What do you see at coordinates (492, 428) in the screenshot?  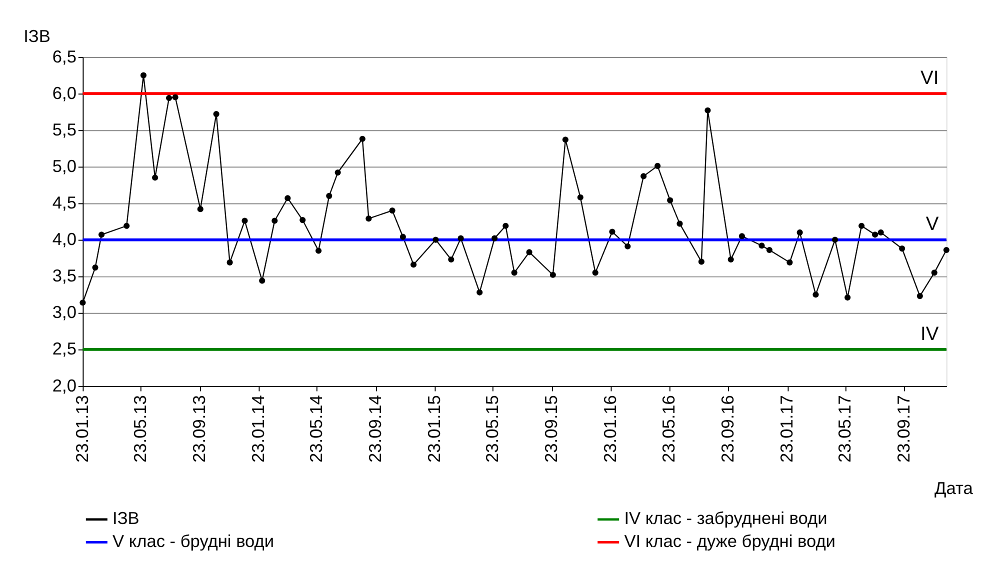 I see `x-tick-label: 23.05.15` at bounding box center [492, 428].